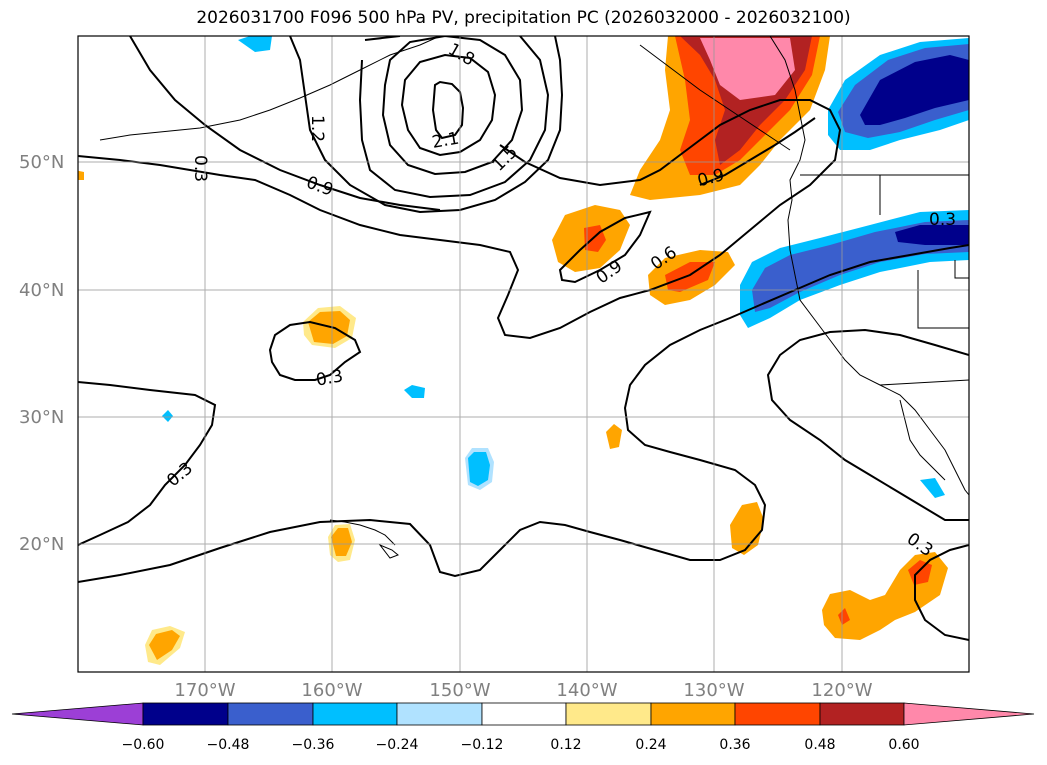 The image size is (1047, 765). I want to click on contour-label: 1.2, so click(317, 128).